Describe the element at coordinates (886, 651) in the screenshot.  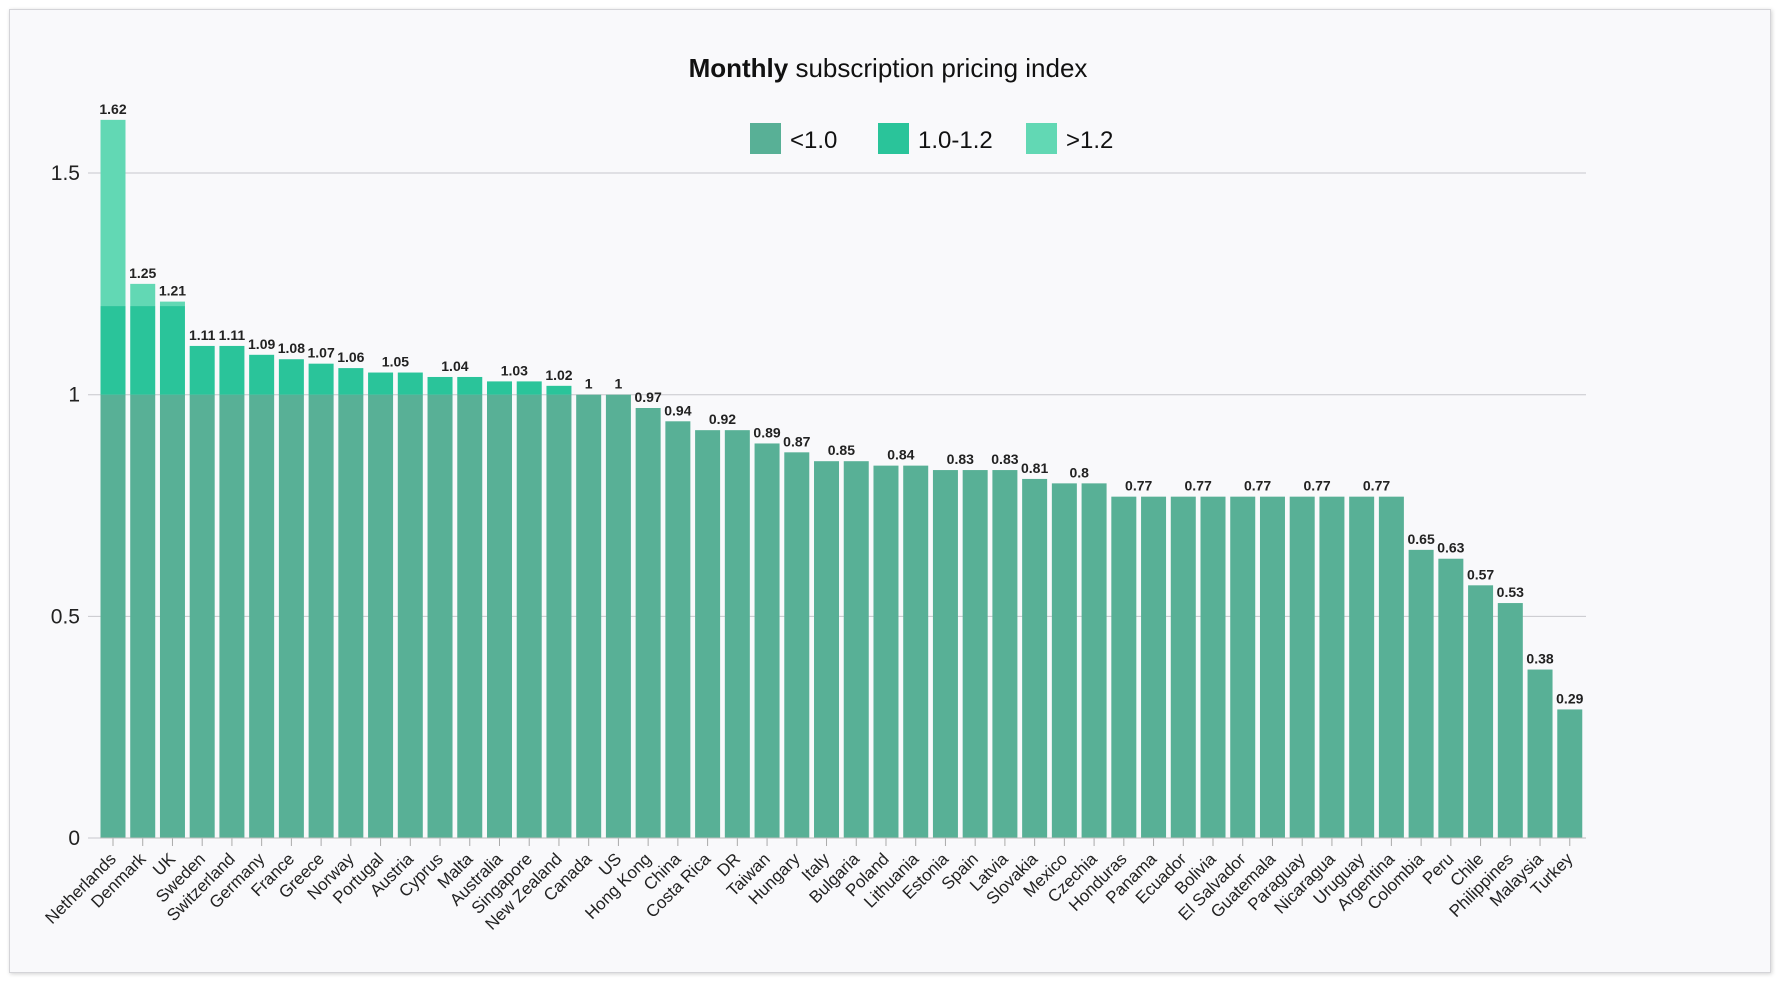
I see `bar-poland` at that location.